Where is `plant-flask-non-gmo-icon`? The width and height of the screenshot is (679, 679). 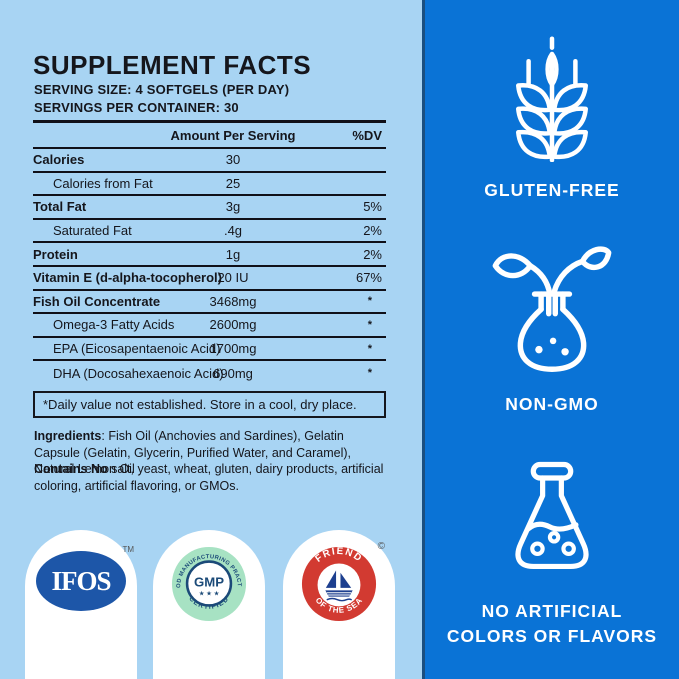 plant-flask-non-gmo-icon is located at coordinates (552, 309).